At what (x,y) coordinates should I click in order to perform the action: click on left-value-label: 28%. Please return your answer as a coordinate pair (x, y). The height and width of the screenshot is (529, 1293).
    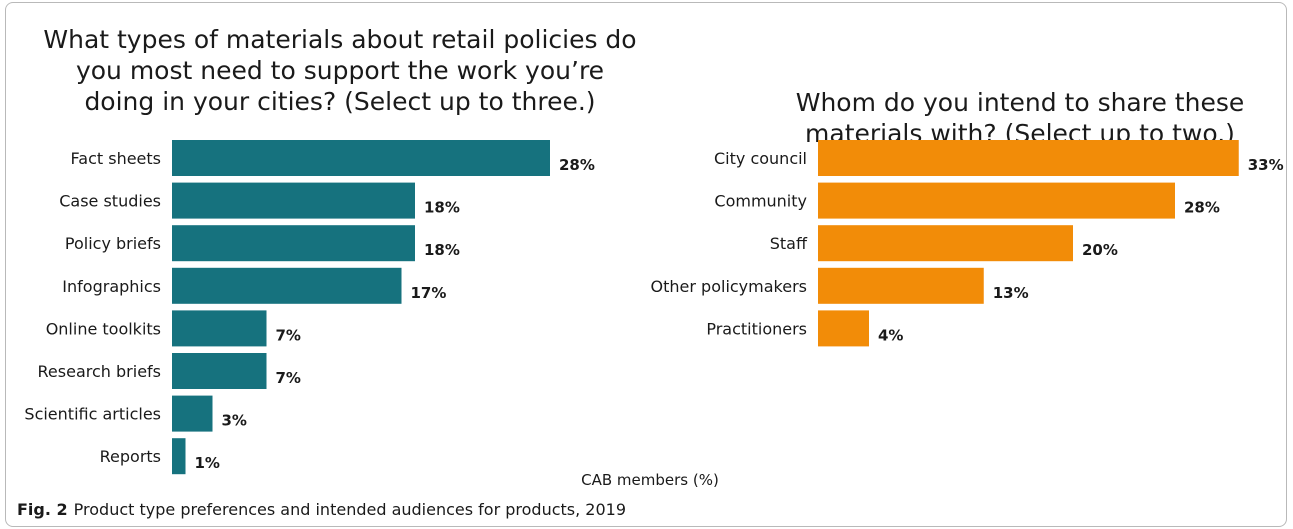
    Looking at the image, I should click on (577, 165).